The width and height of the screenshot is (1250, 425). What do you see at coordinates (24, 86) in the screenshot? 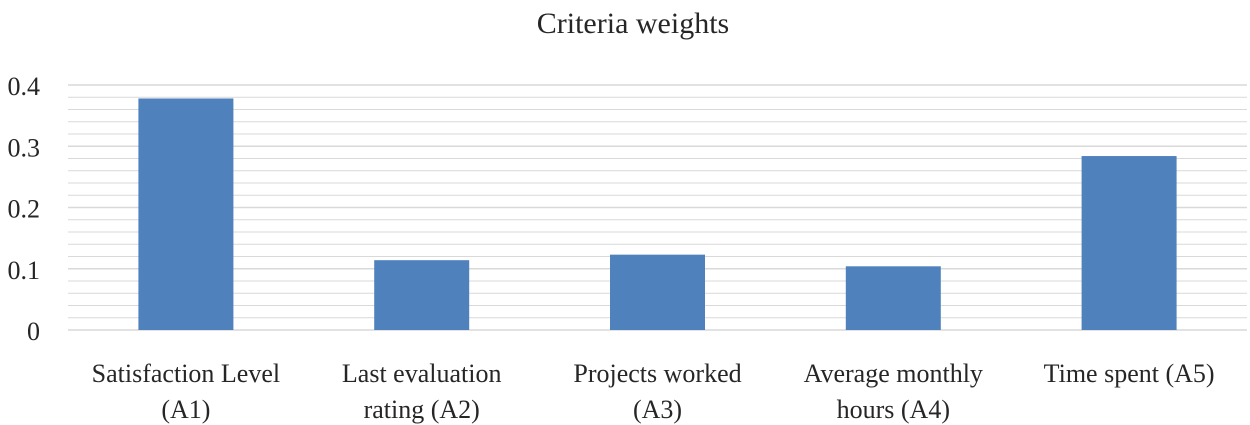
I see `y-tick-label: 0.4` at bounding box center [24, 86].